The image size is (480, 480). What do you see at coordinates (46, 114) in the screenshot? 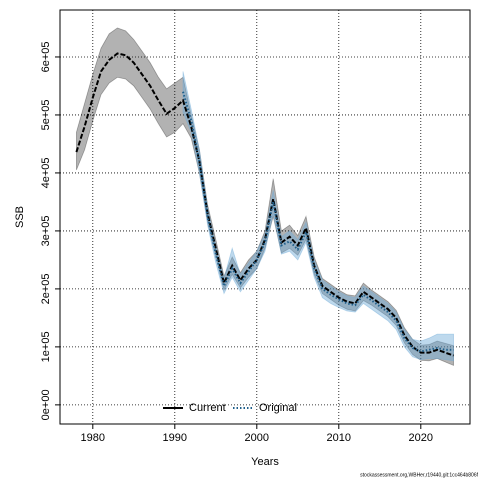
I see `y-tick-label: 5e+05` at bounding box center [46, 114].